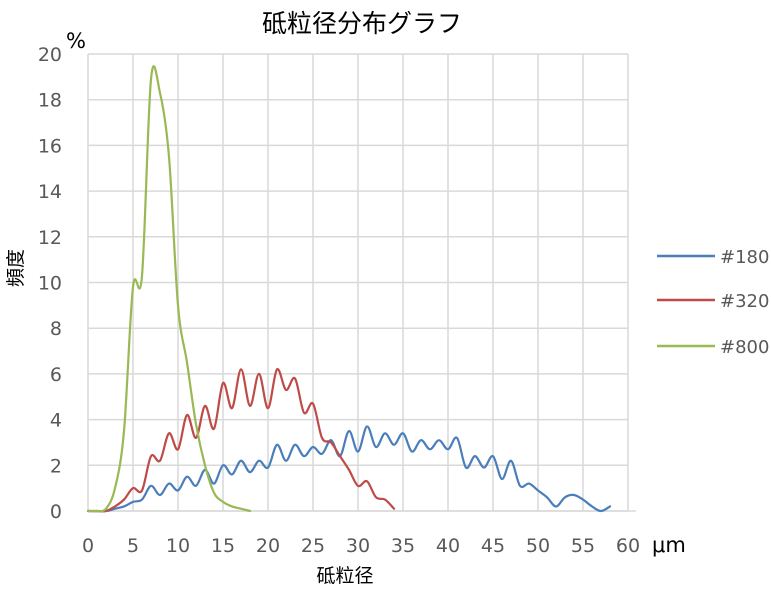  Describe the element at coordinates (50, 238) in the screenshot. I see `y-tick-label: 12` at that location.